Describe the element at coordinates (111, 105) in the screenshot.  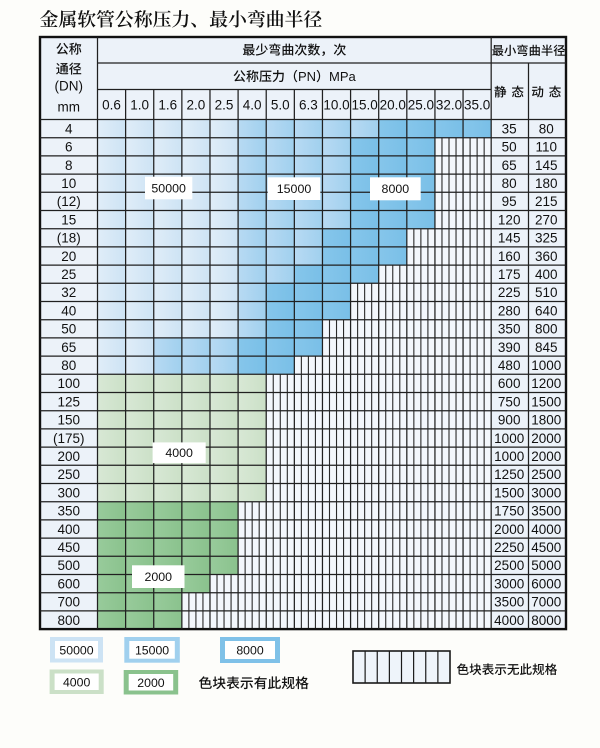
I see `svg-text: 0.6` at that location.